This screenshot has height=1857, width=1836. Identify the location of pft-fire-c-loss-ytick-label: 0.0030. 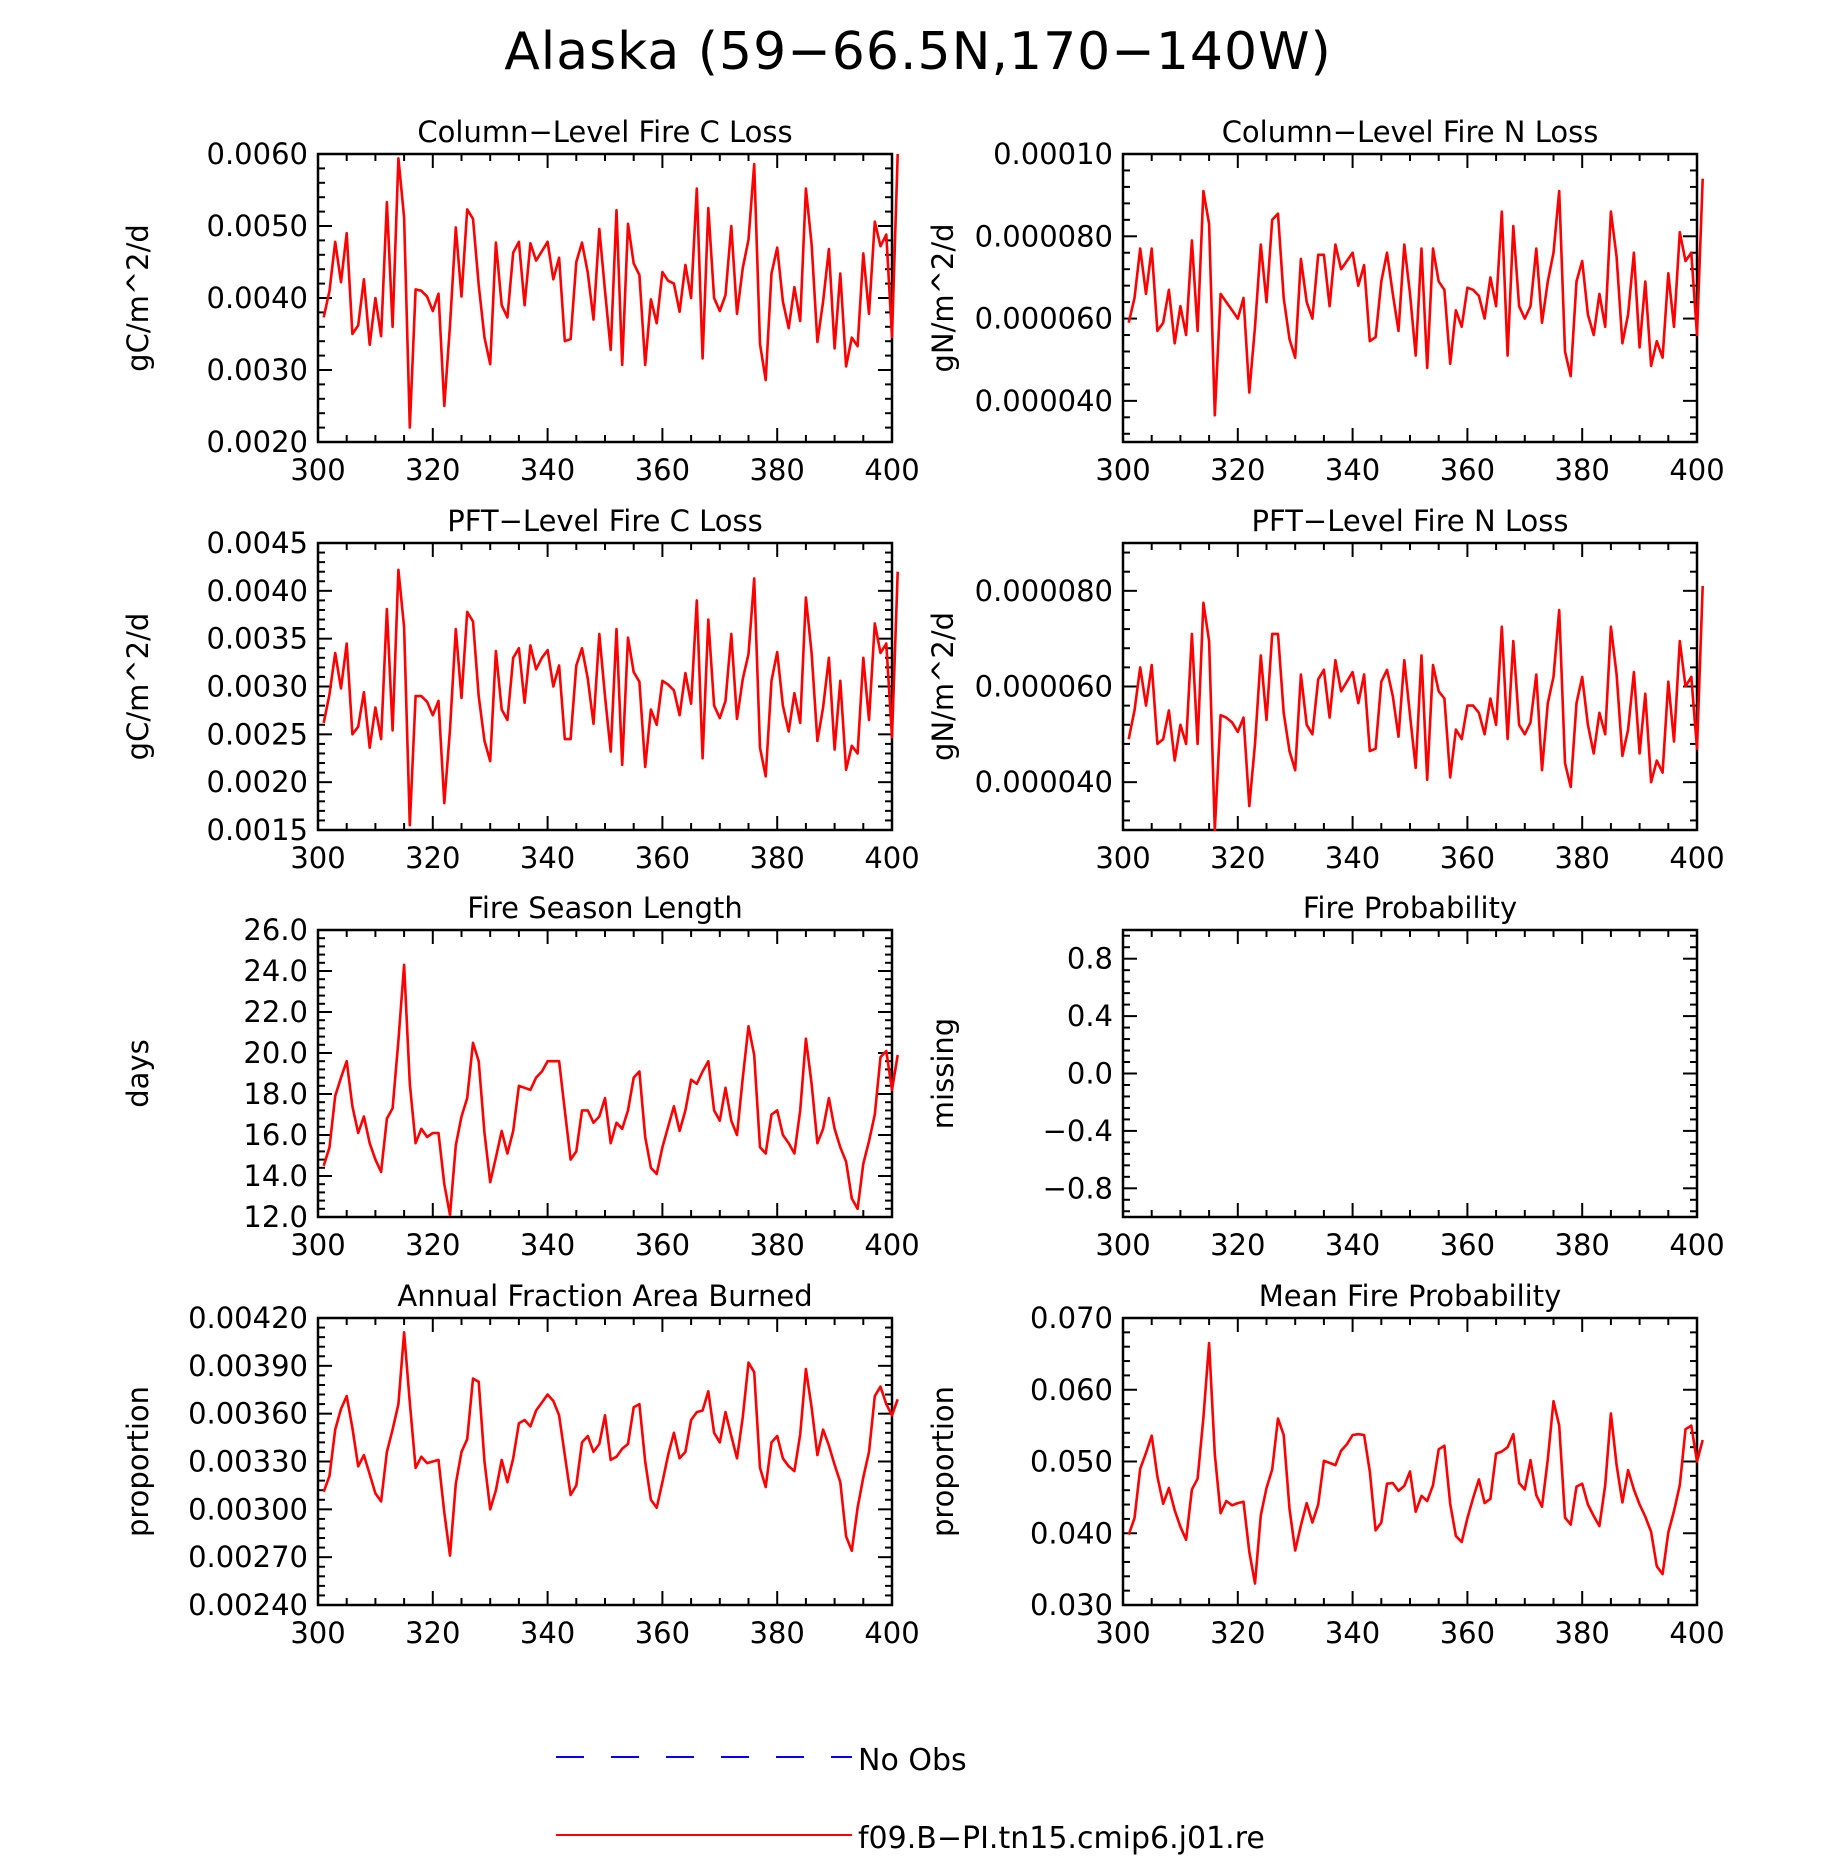
(257, 687).